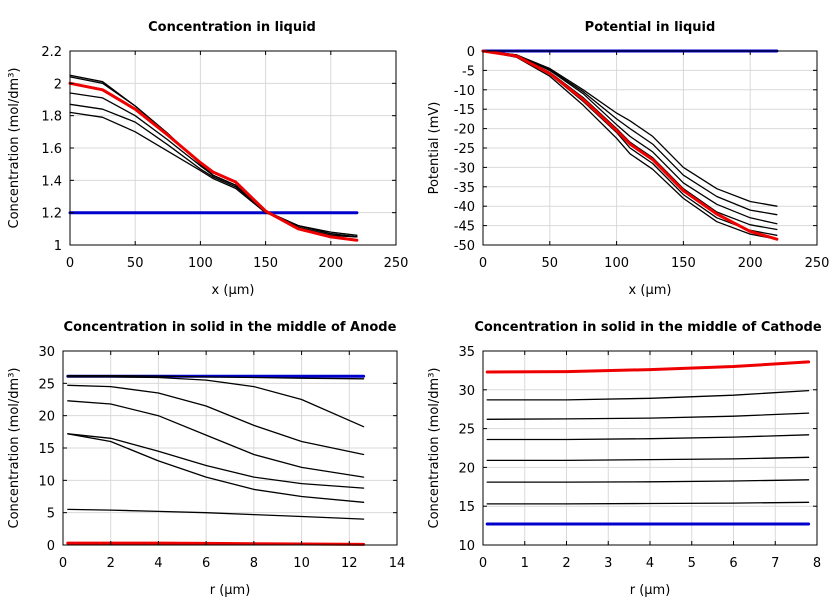 The image size is (840, 600). Describe the element at coordinates (301, 563) in the screenshot. I see `x-tick-label: 10` at that location.